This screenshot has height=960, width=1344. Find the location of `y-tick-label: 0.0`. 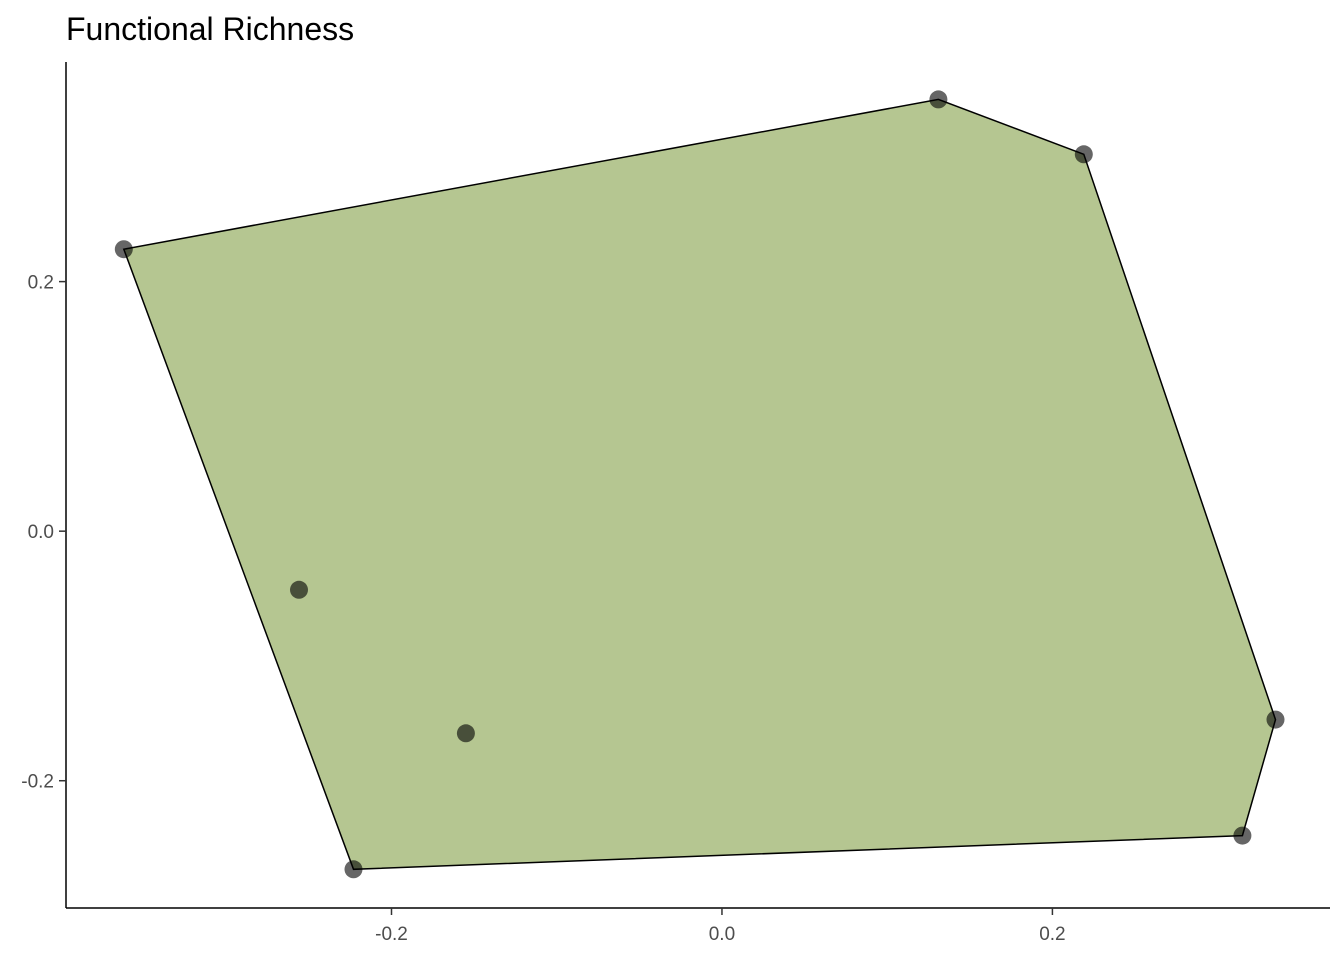

y-tick-label: 0.0 is located at coordinates (41, 532).